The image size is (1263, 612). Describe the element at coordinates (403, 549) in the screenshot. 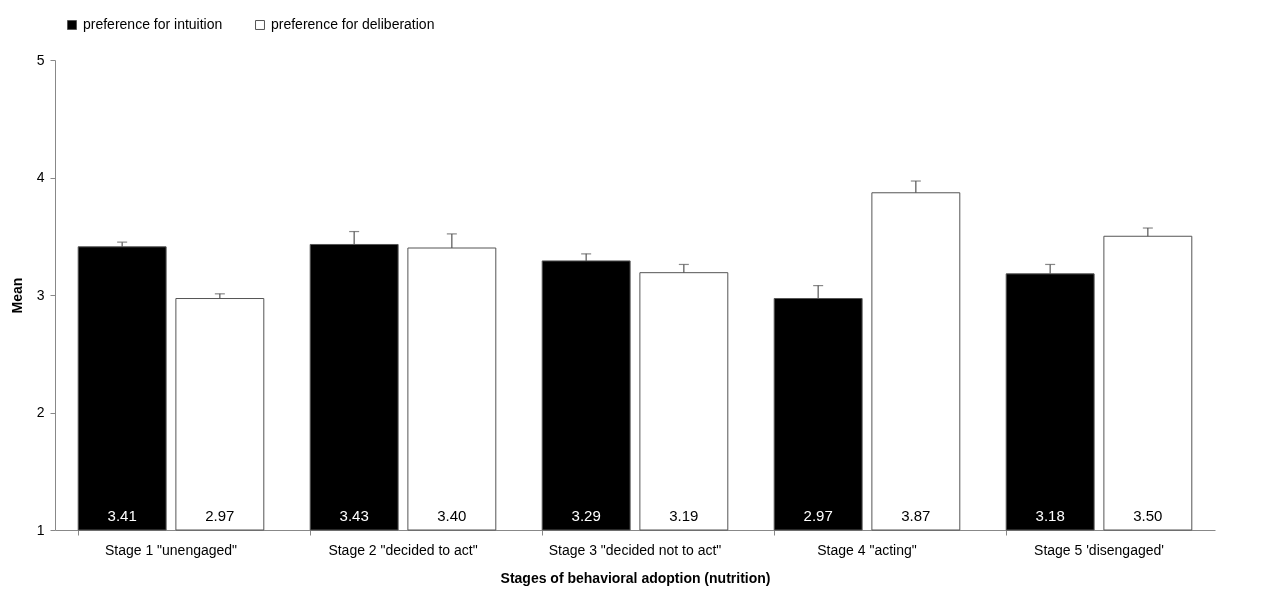

I see `x-tick-label: Stage 2 "decided to act"` at that location.